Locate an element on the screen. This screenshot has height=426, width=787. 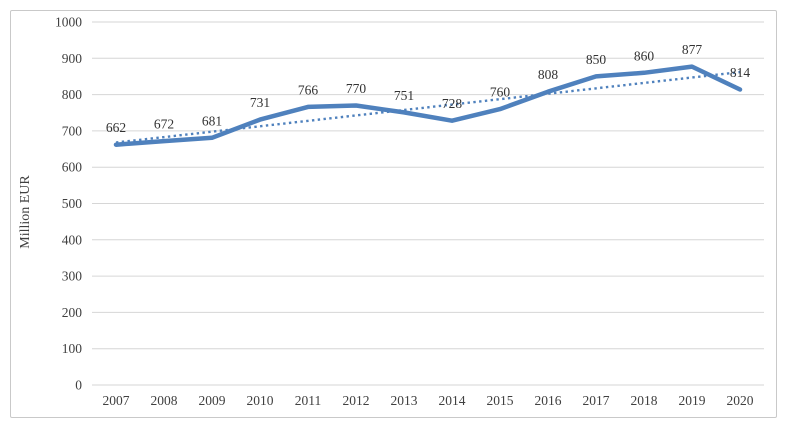
data-label: 850 is located at coordinates (596, 59).